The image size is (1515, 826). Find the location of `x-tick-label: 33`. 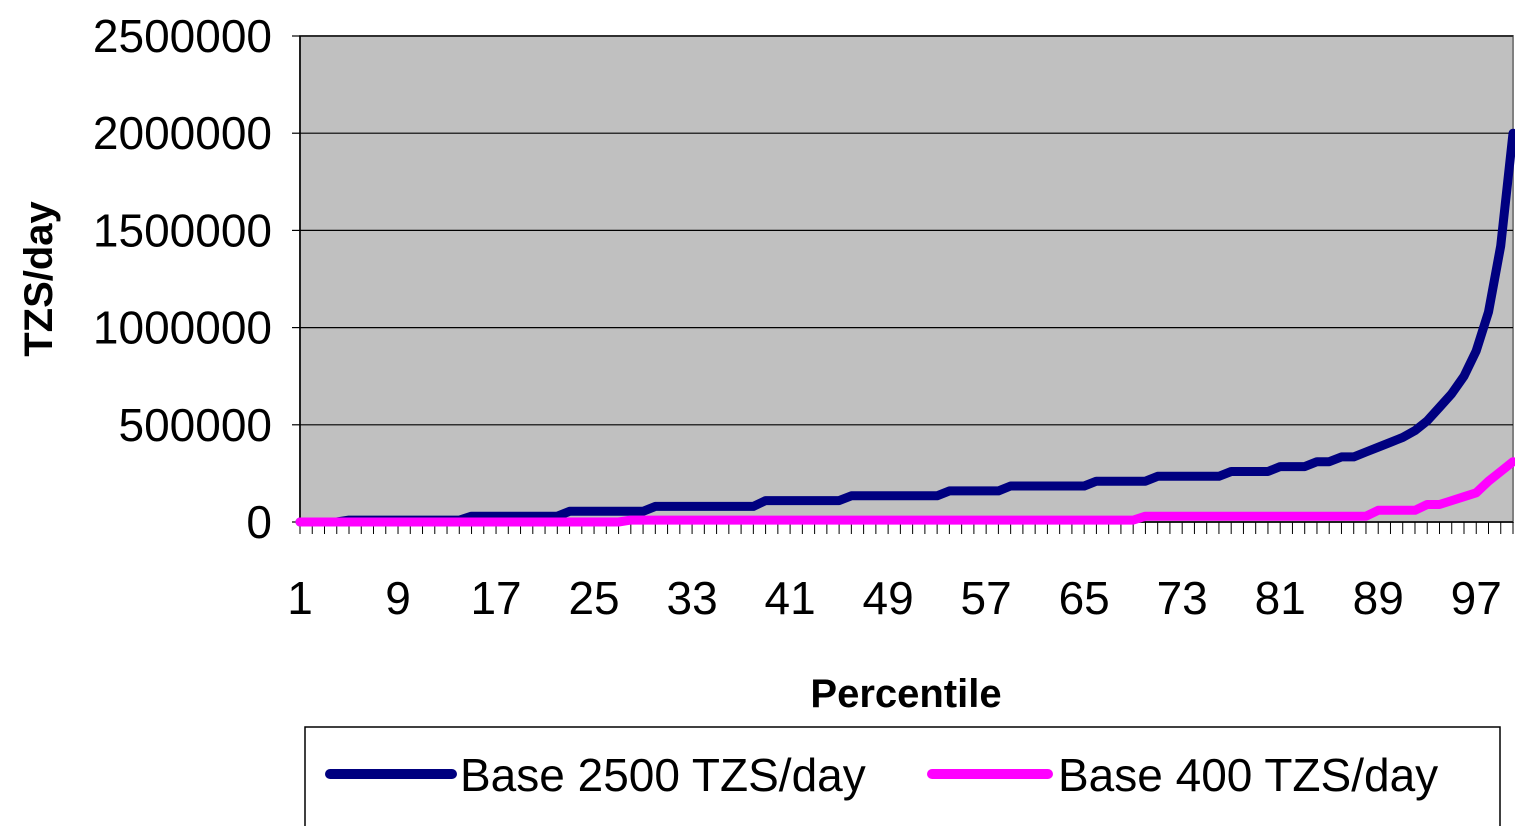

x-tick-label: 33 is located at coordinates (691, 598).